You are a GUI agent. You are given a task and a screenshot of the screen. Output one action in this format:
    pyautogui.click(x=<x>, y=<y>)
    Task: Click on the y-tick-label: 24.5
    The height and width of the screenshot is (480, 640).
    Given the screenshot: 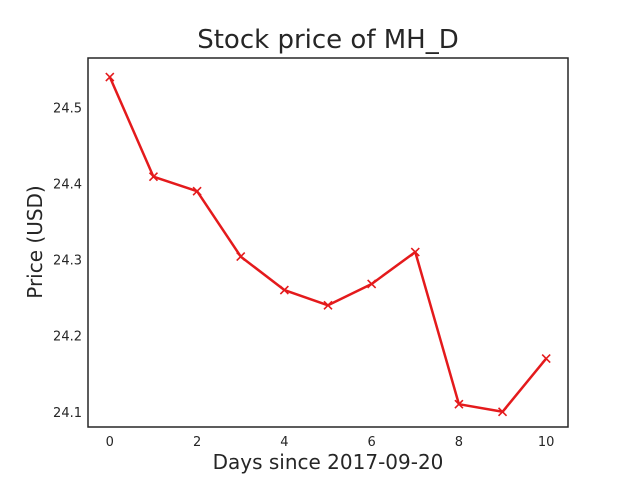 What is the action you would take?
    pyautogui.click(x=67, y=108)
    